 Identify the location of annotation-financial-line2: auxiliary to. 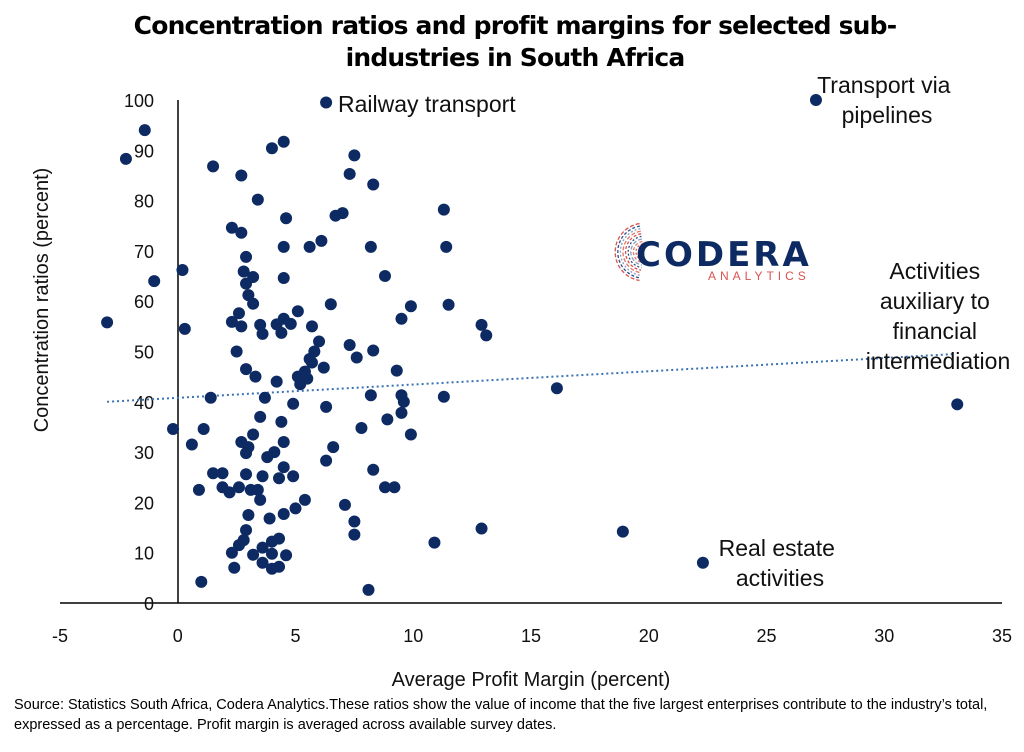
(935, 301).